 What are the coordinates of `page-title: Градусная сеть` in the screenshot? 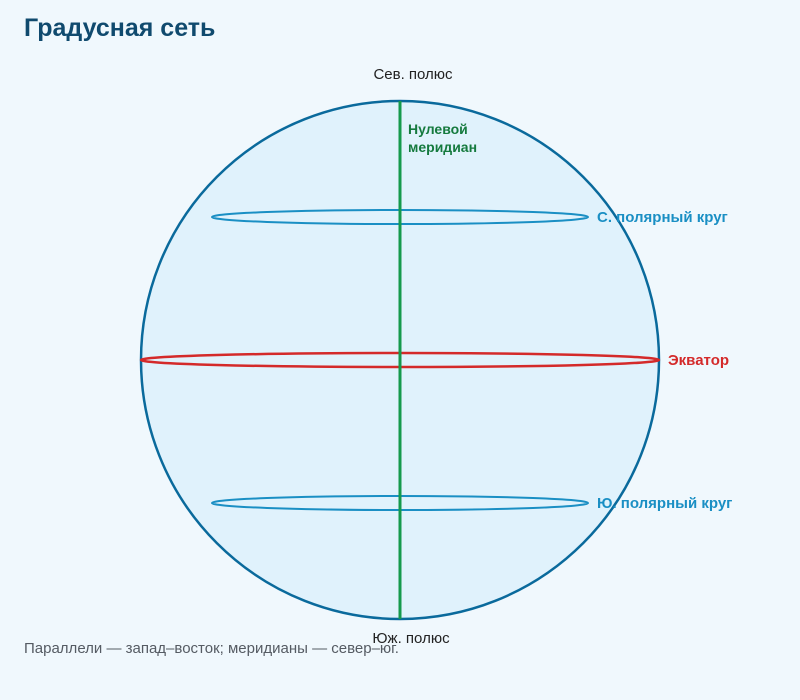 It's located at (120, 28).